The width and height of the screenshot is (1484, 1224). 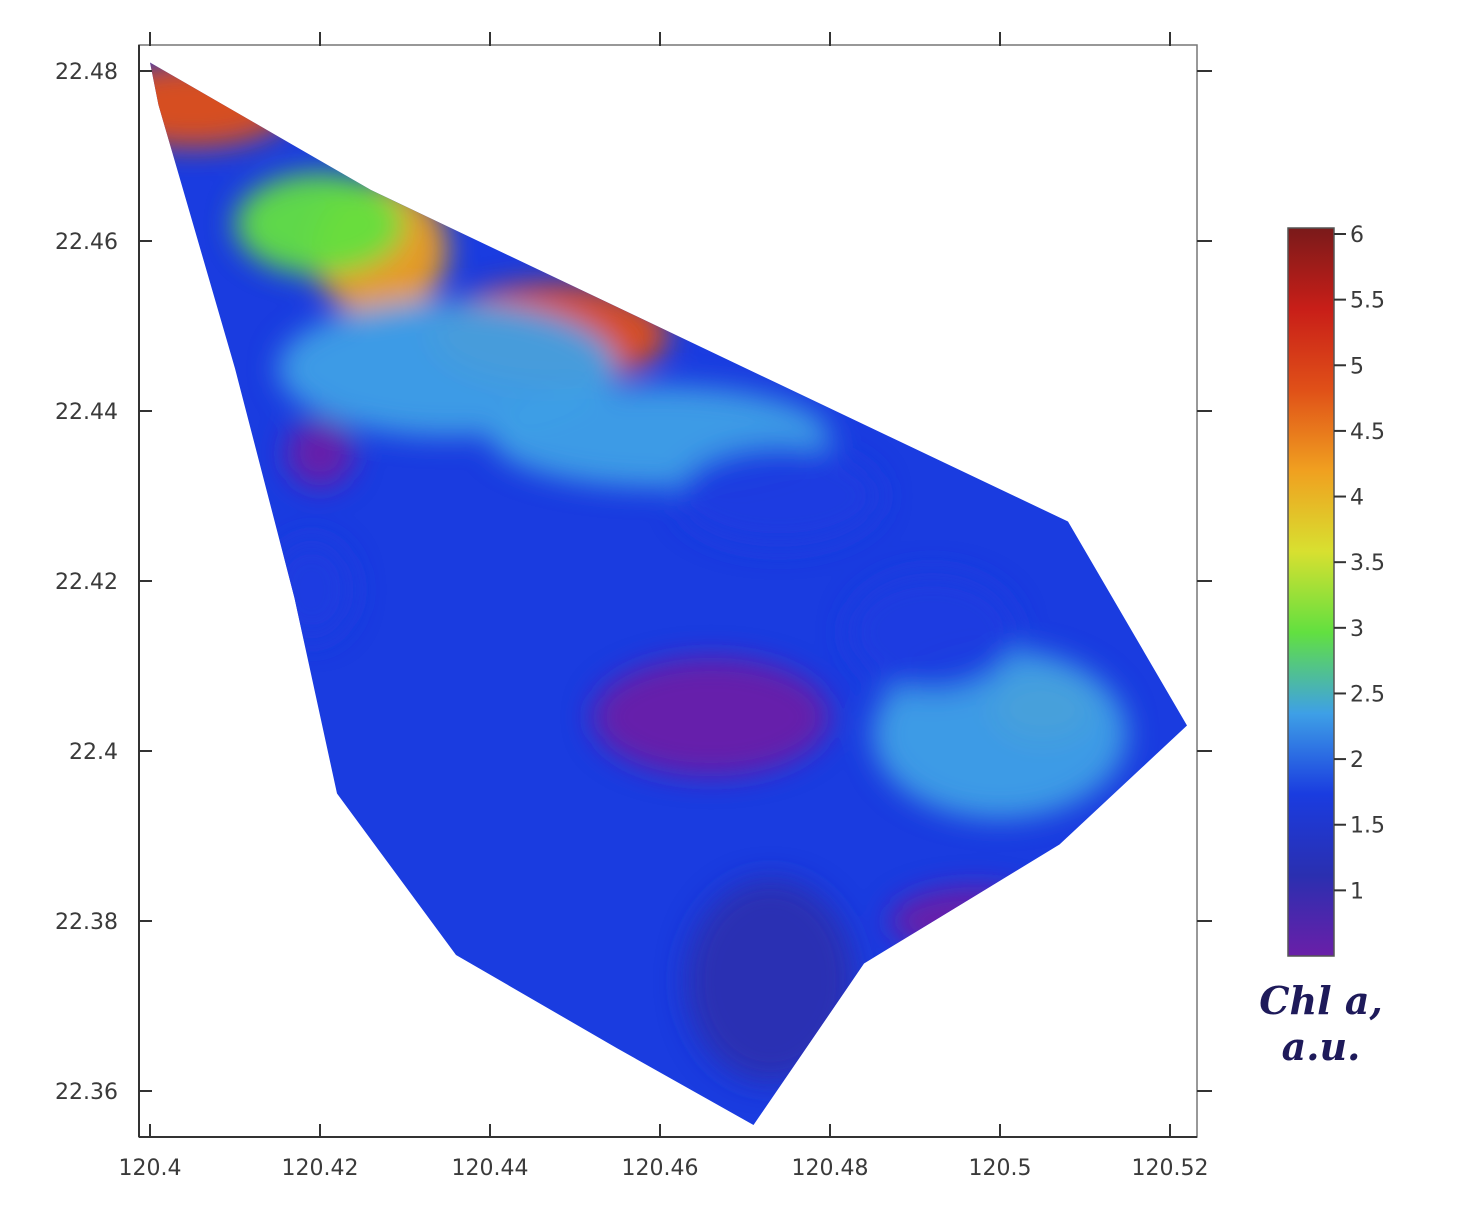 What do you see at coordinates (86, 72) in the screenshot?
I see `y-tick-label: 22.48` at bounding box center [86, 72].